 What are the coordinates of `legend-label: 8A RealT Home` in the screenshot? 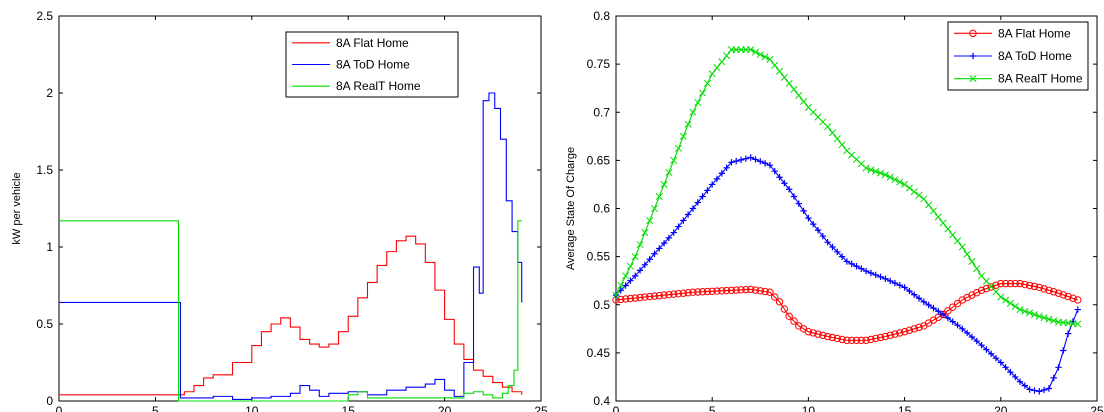 It's located at (1040, 79).